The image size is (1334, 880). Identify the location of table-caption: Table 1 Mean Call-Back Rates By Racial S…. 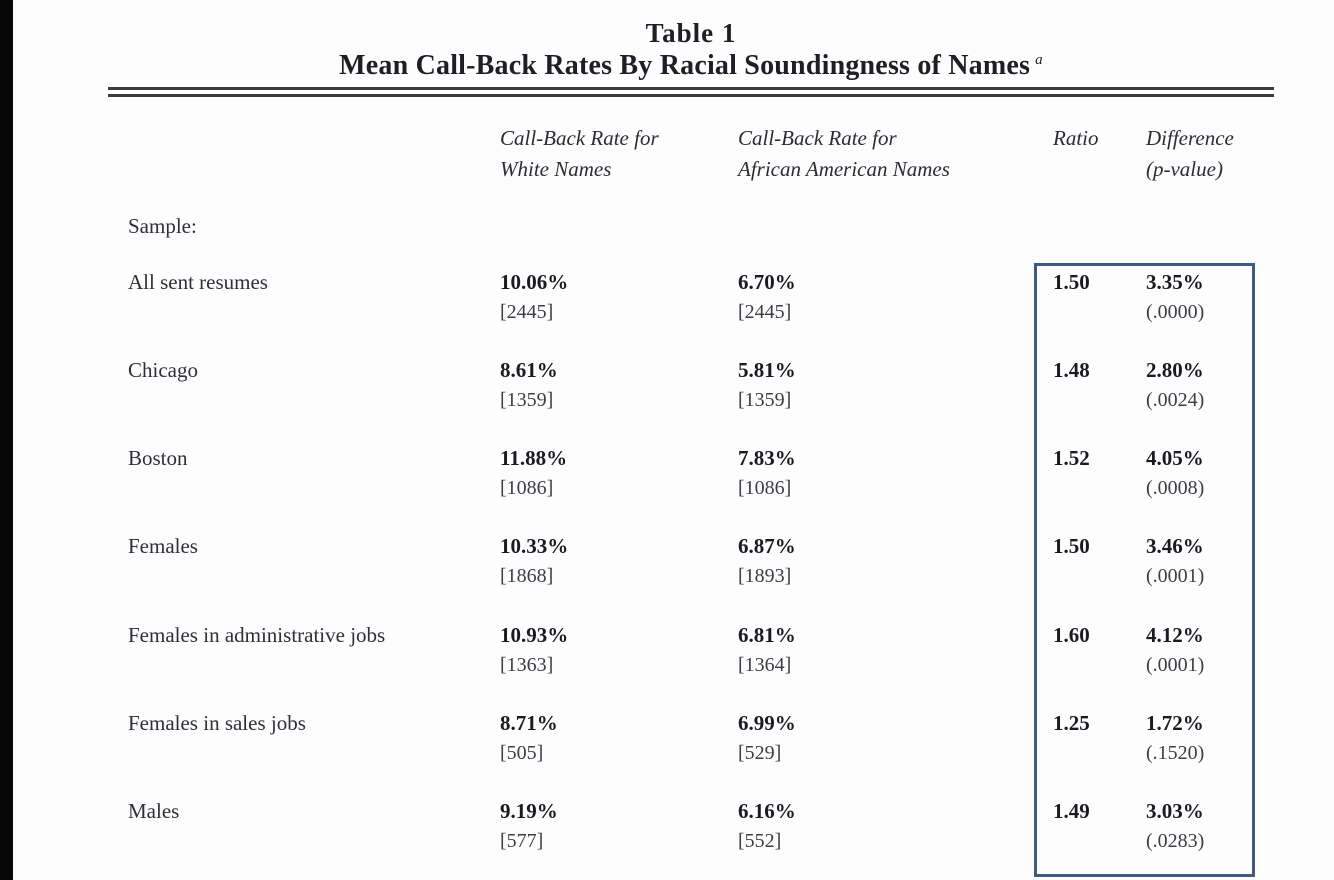
(691, 50).